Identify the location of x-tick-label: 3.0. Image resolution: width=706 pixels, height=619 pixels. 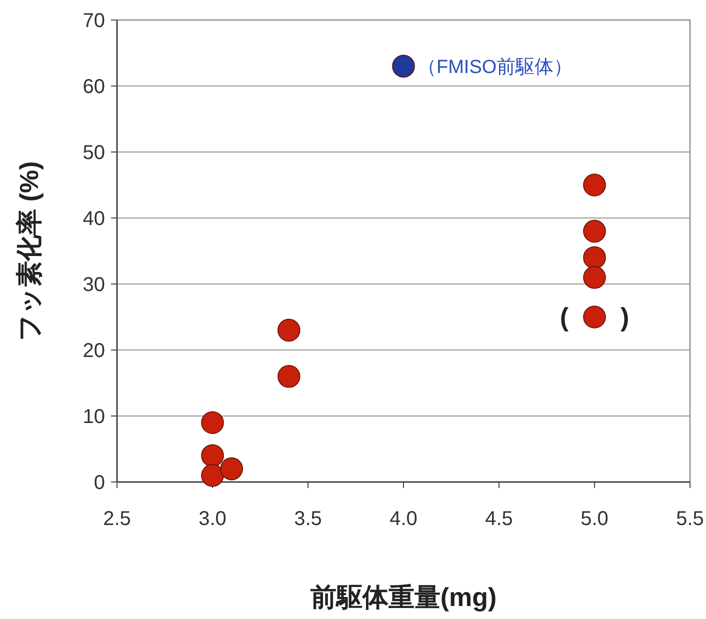
(212, 519).